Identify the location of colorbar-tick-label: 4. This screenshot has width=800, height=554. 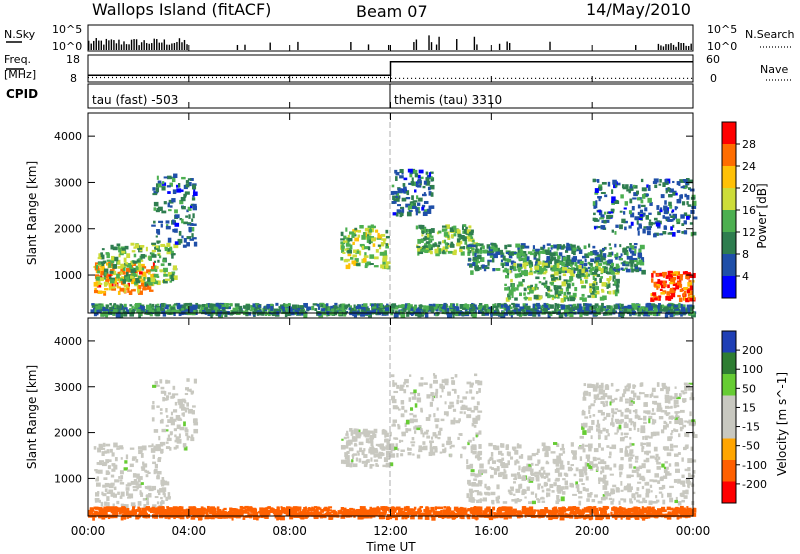
(745, 276).